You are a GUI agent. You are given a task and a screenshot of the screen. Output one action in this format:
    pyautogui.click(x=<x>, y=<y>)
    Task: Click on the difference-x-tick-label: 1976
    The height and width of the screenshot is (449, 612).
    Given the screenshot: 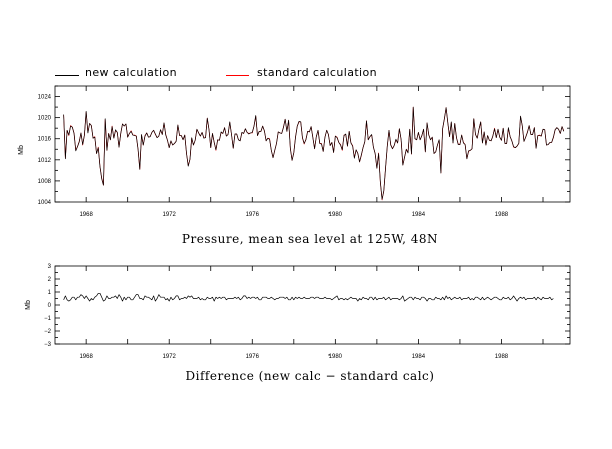 What is the action you would take?
    pyautogui.click(x=253, y=357)
    